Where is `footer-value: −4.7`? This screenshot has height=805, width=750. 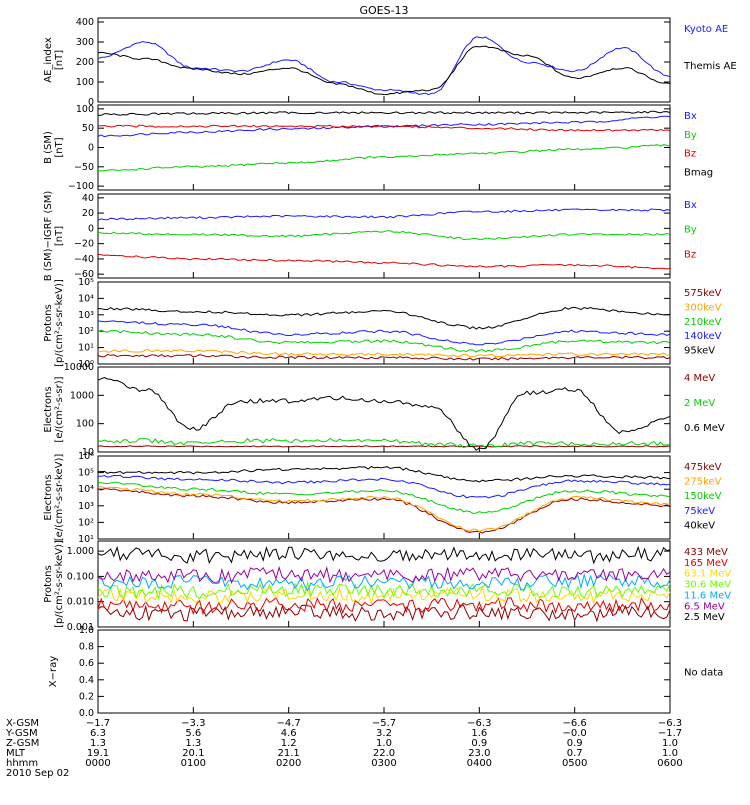 footer-value: −4.7 is located at coordinates (289, 723).